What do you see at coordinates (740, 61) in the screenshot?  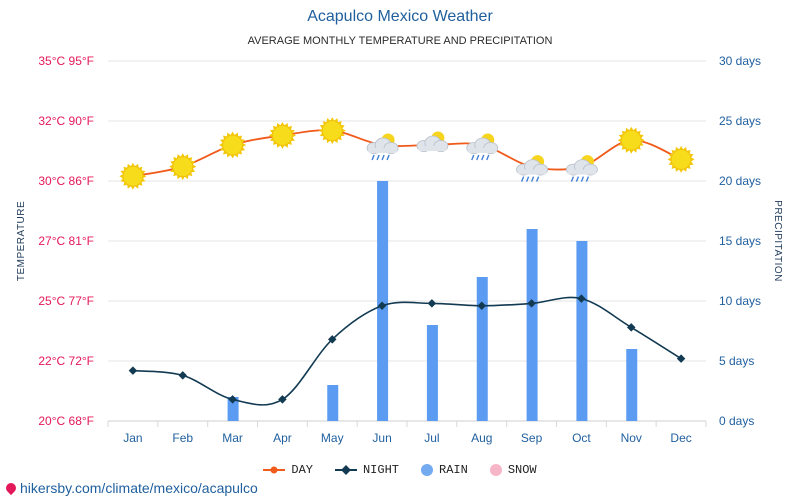 I see `right-tick-label: 30 days` at bounding box center [740, 61].